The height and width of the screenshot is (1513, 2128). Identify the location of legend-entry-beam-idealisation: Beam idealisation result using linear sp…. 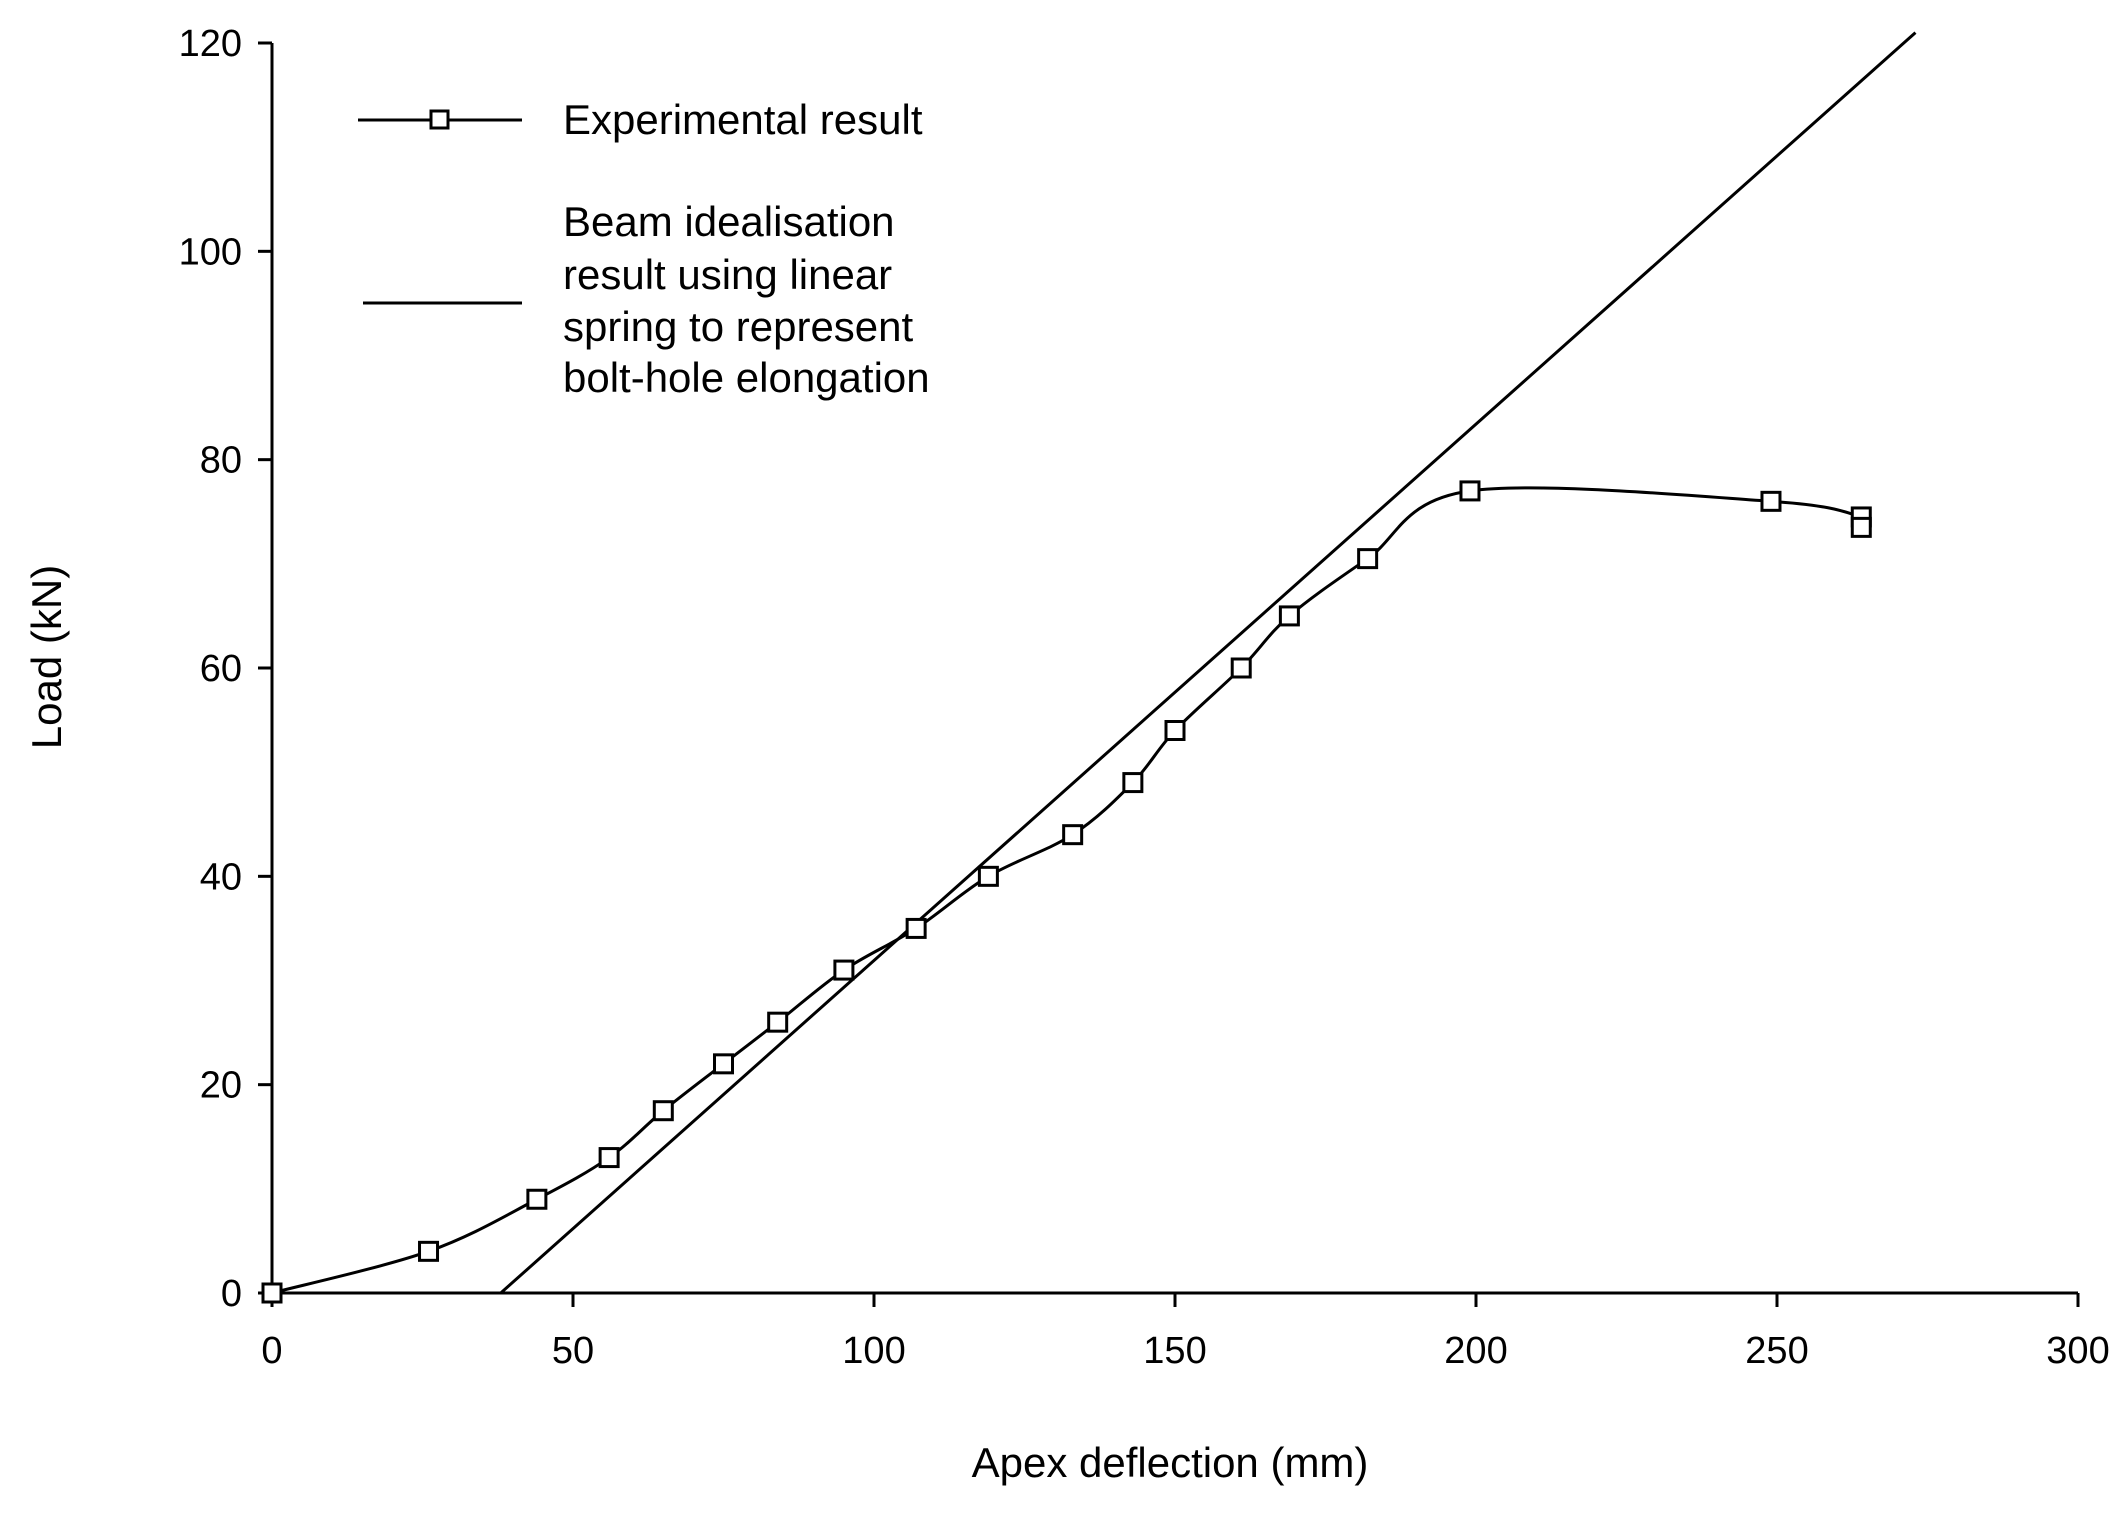
(646, 299).